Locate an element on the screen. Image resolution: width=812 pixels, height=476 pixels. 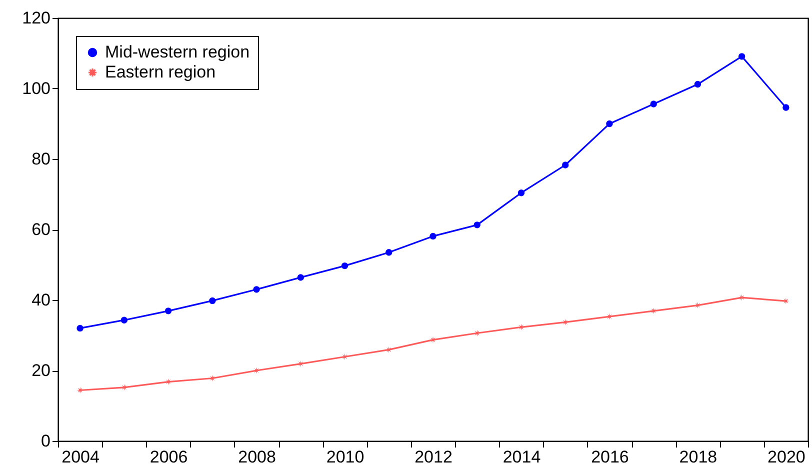
x-tick-label: 2008 is located at coordinates (257, 457).